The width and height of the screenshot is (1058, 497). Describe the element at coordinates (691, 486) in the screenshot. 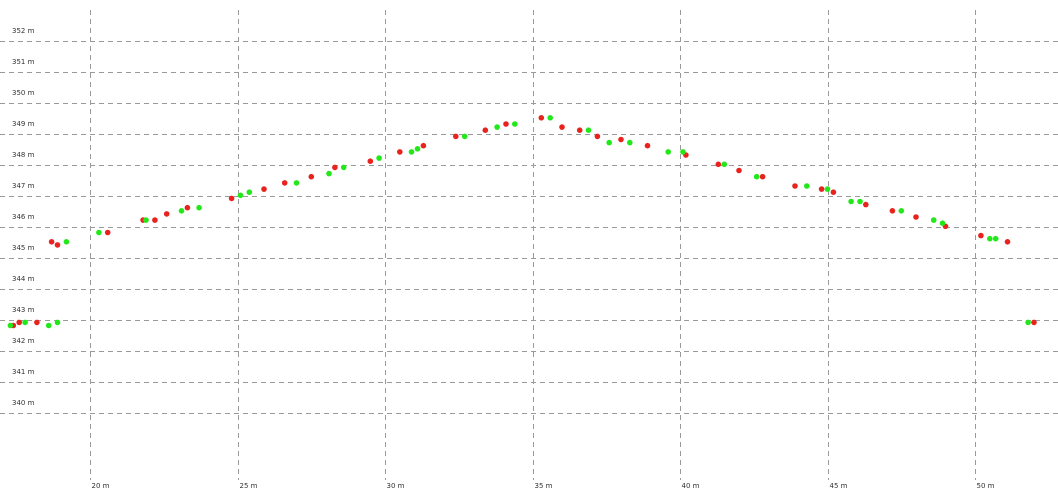

I see `x-tick-label: 40 m` at that location.